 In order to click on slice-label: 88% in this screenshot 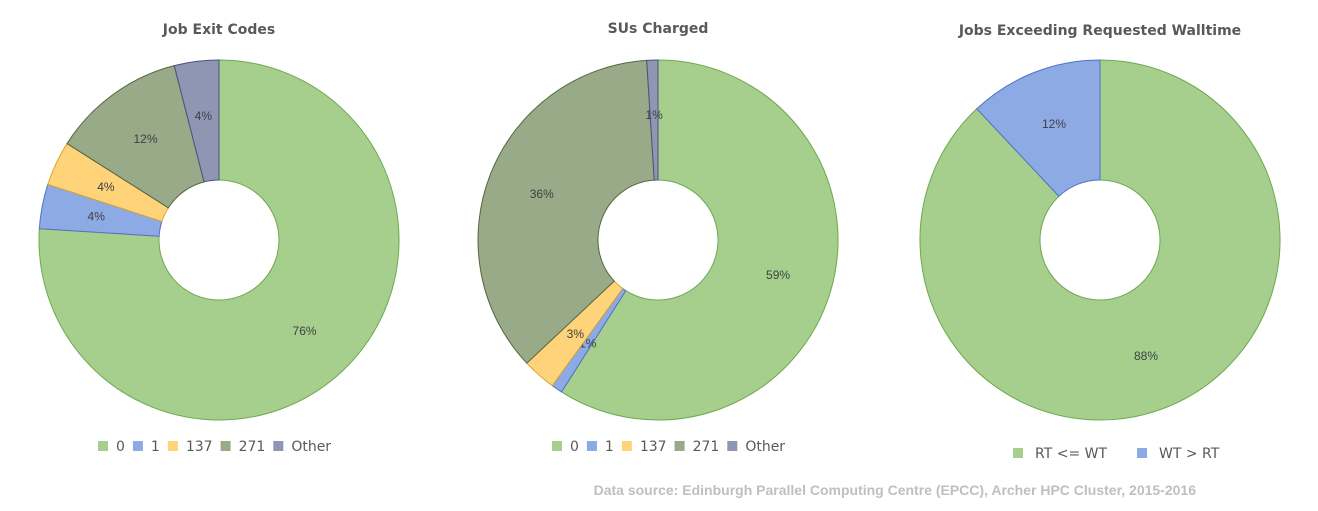, I will do `click(1146, 356)`.